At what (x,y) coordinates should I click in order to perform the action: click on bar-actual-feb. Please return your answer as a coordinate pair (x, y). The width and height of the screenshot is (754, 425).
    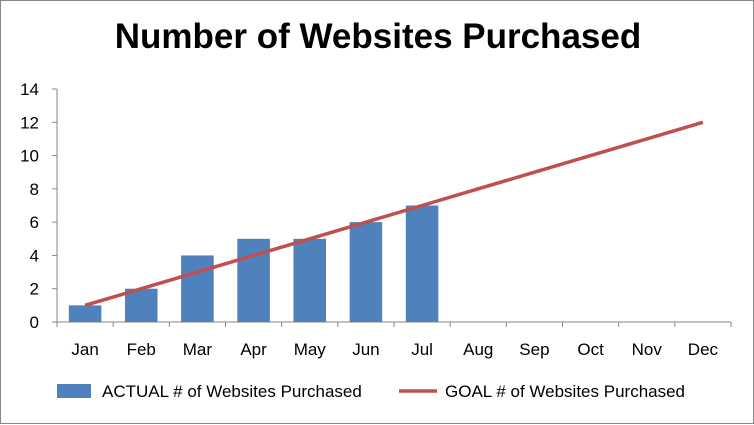
    Looking at the image, I should click on (141, 305).